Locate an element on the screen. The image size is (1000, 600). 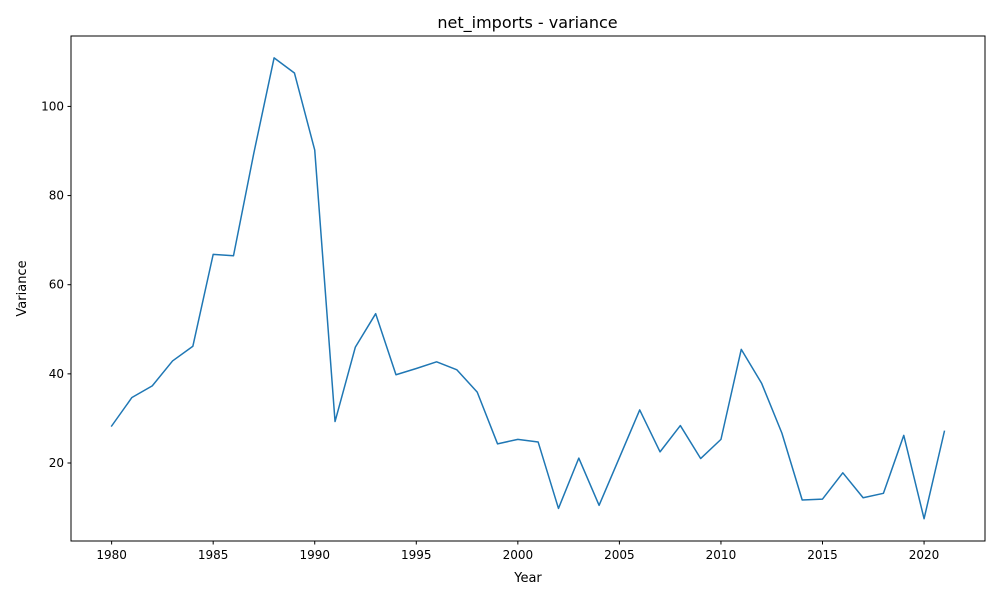
x-tick-label: 2000 is located at coordinates (518, 555).